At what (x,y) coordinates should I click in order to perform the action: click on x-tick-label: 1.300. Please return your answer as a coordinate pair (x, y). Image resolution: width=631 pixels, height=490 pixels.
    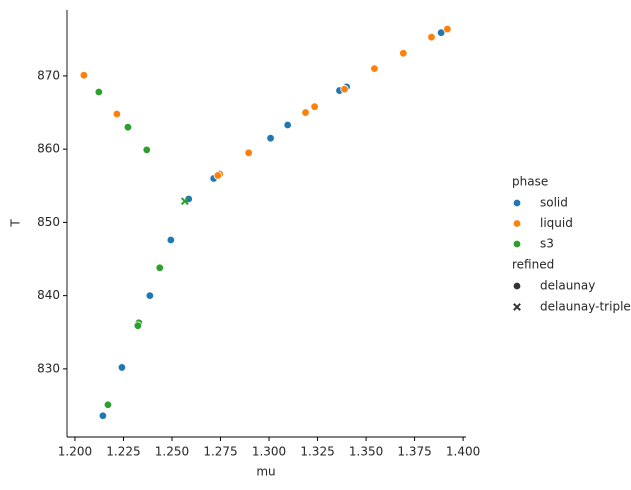
    Looking at the image, I should click on (269, 452).